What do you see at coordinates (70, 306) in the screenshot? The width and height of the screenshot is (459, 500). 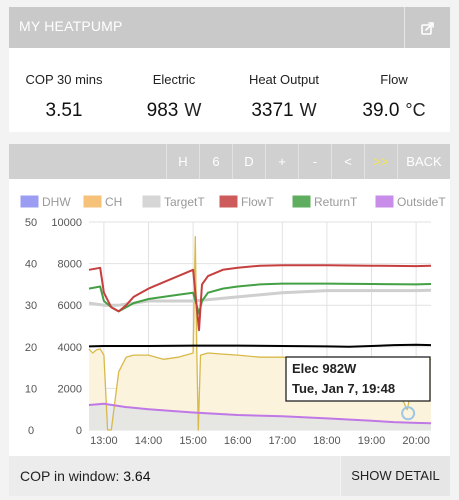 I see `y-right-tick-label: 6000` at bounding box center [70, 306].